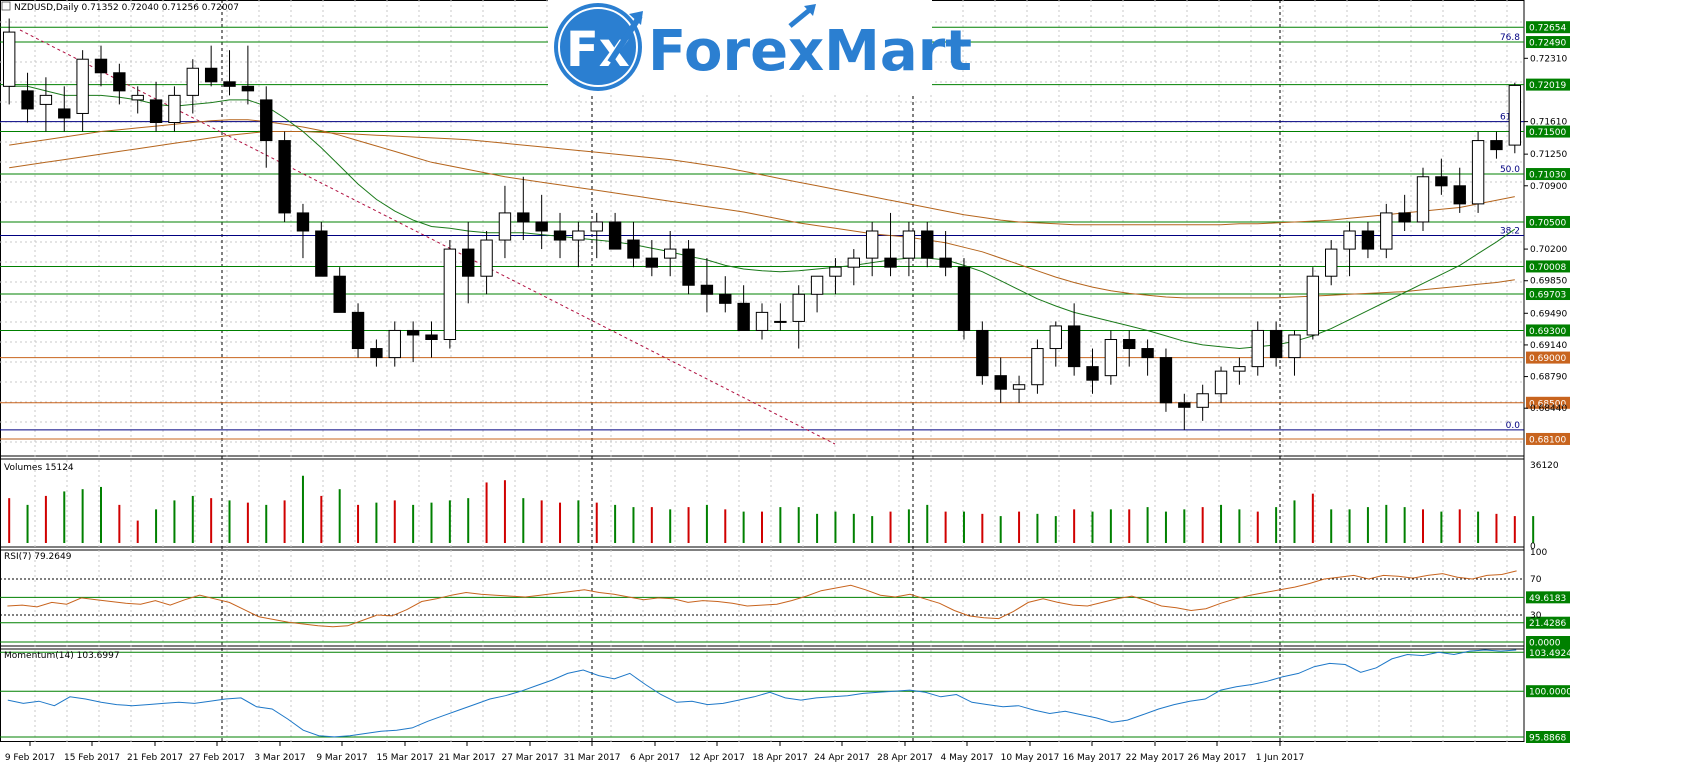 The height and width of the screenshot is (768, 1687). Describe the element at coordinates (780, 758) in the screenshot. I see `x-tick-label: 18 Apr 2017` at that location.